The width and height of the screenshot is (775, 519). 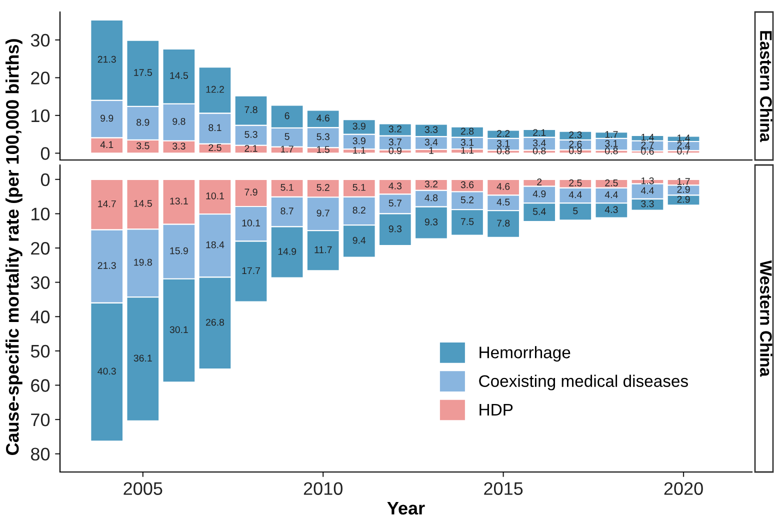 What do you see at coordinates (40, 385) in the screenshot?
I see `y-tick-label: 60` at bounding box center [40, 385].